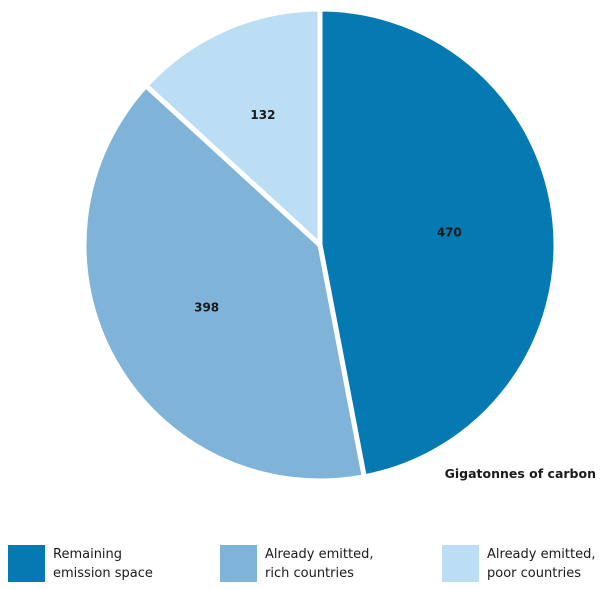  I want to click on pie-label-rich: 398, so click(206, 308).